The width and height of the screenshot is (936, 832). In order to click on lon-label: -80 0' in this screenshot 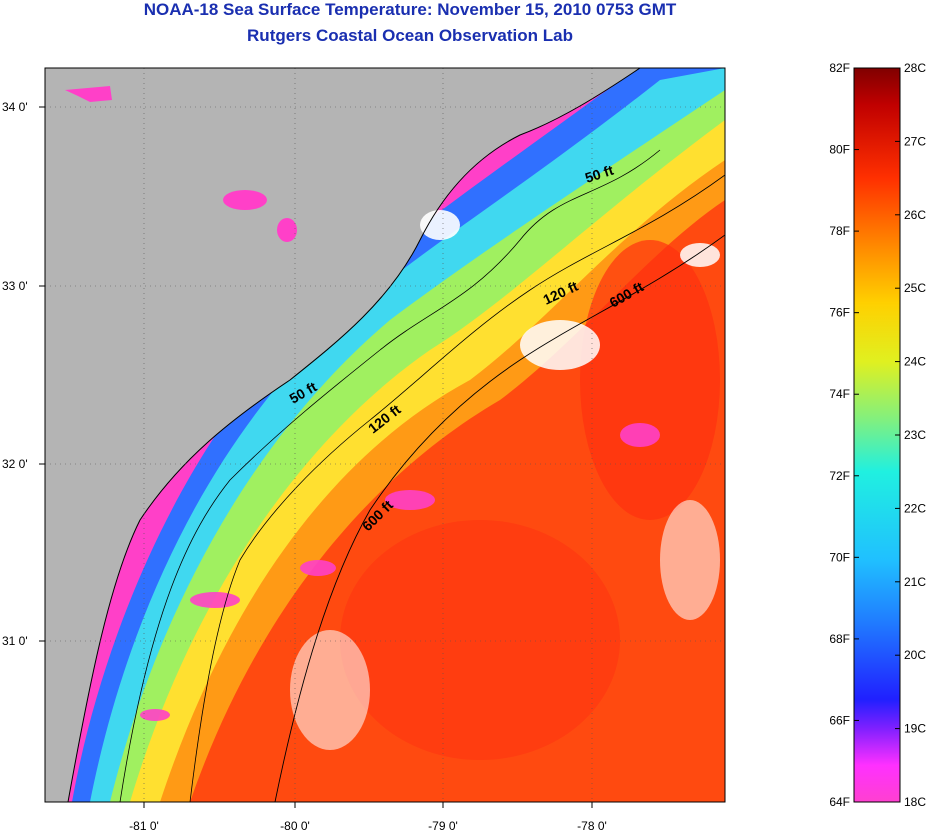, I will do `click(295, 825)`.